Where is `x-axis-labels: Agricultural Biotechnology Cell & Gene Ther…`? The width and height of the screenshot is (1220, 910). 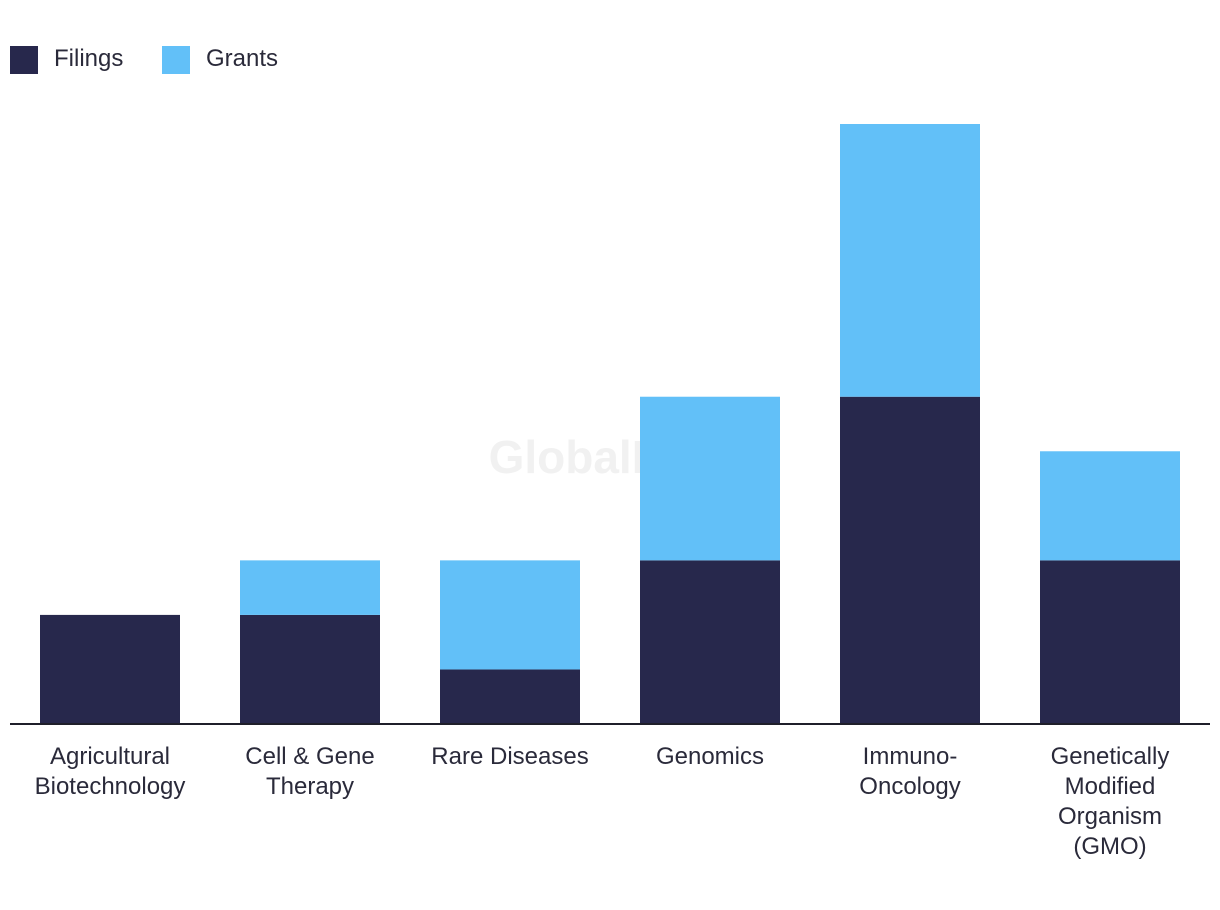
x-axis-labels: Agricultural Biotechnology Cell & Gene Ther… is located at coordinates (602, 801).